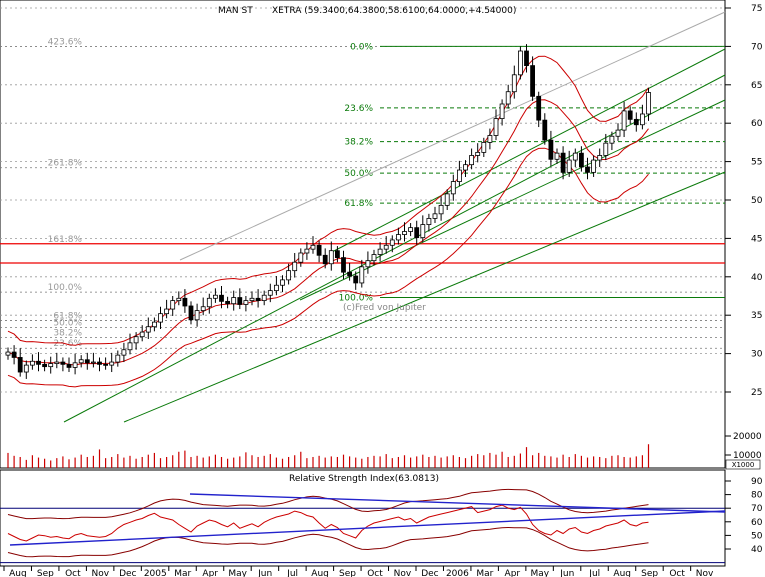 This screenshot has height=577, width=765. I want to click on price-tick-label: 70, so click(757, 47).